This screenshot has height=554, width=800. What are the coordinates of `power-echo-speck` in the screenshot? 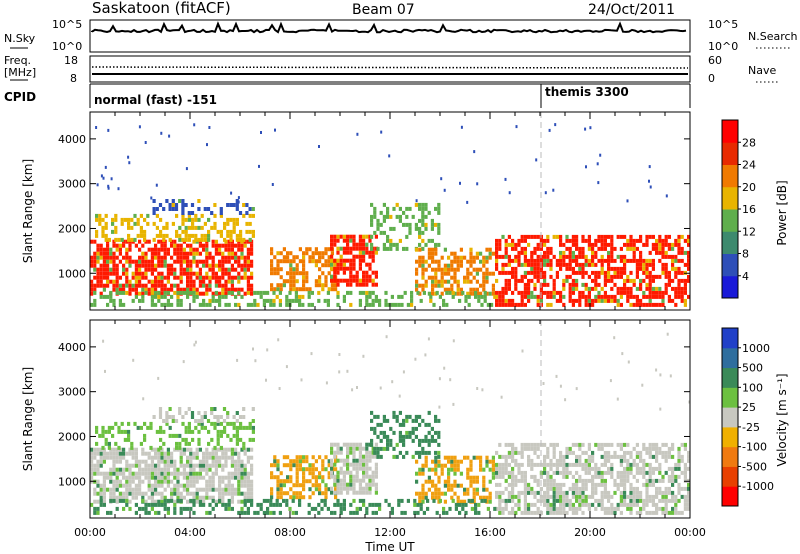 It's located at (649, 167).